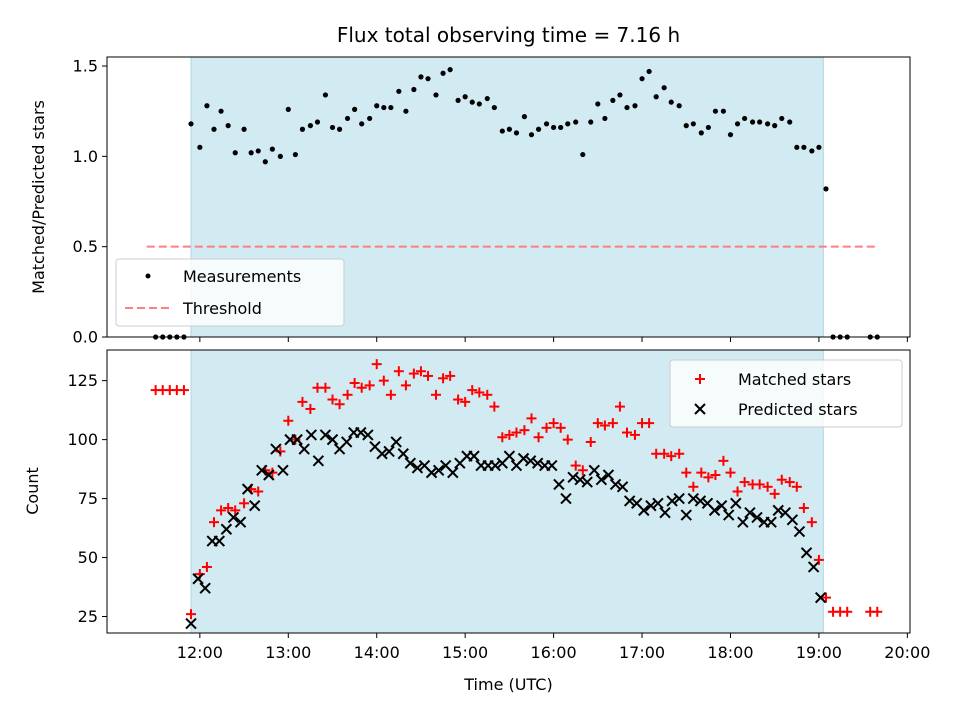  I want to click on legend-matched-plus, so click(700, 379).